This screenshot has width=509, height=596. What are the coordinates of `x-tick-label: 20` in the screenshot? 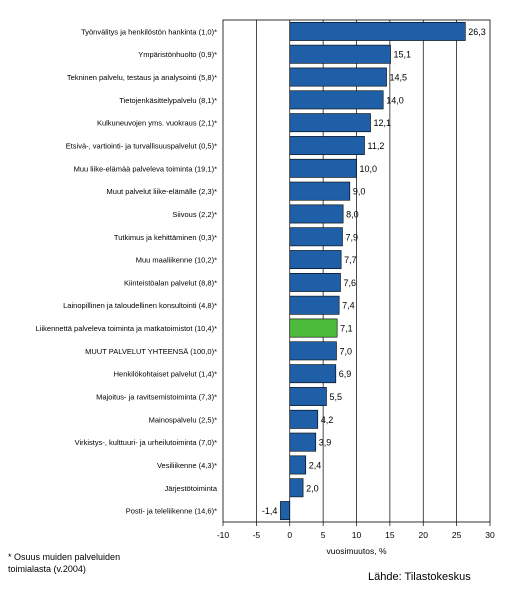 It's located at (424, 535).